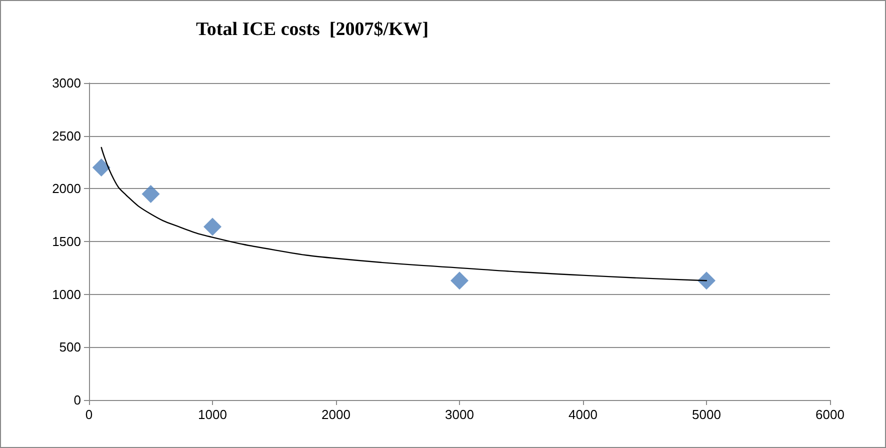 The image size is (886, 448). Describe the element at coordinates (70, 347) in the screenshot. I see `y-tick-label: 500` at that location.